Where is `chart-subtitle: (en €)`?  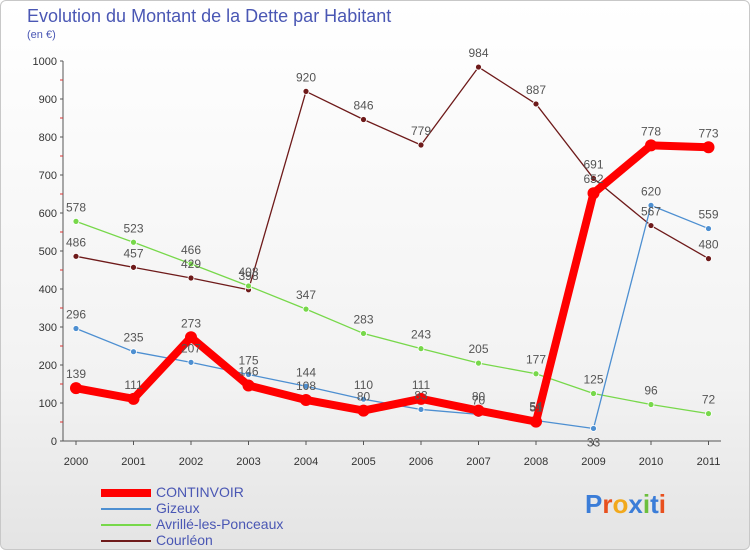 chart-subtitle: (en €) is located at coordinates (41, 35).